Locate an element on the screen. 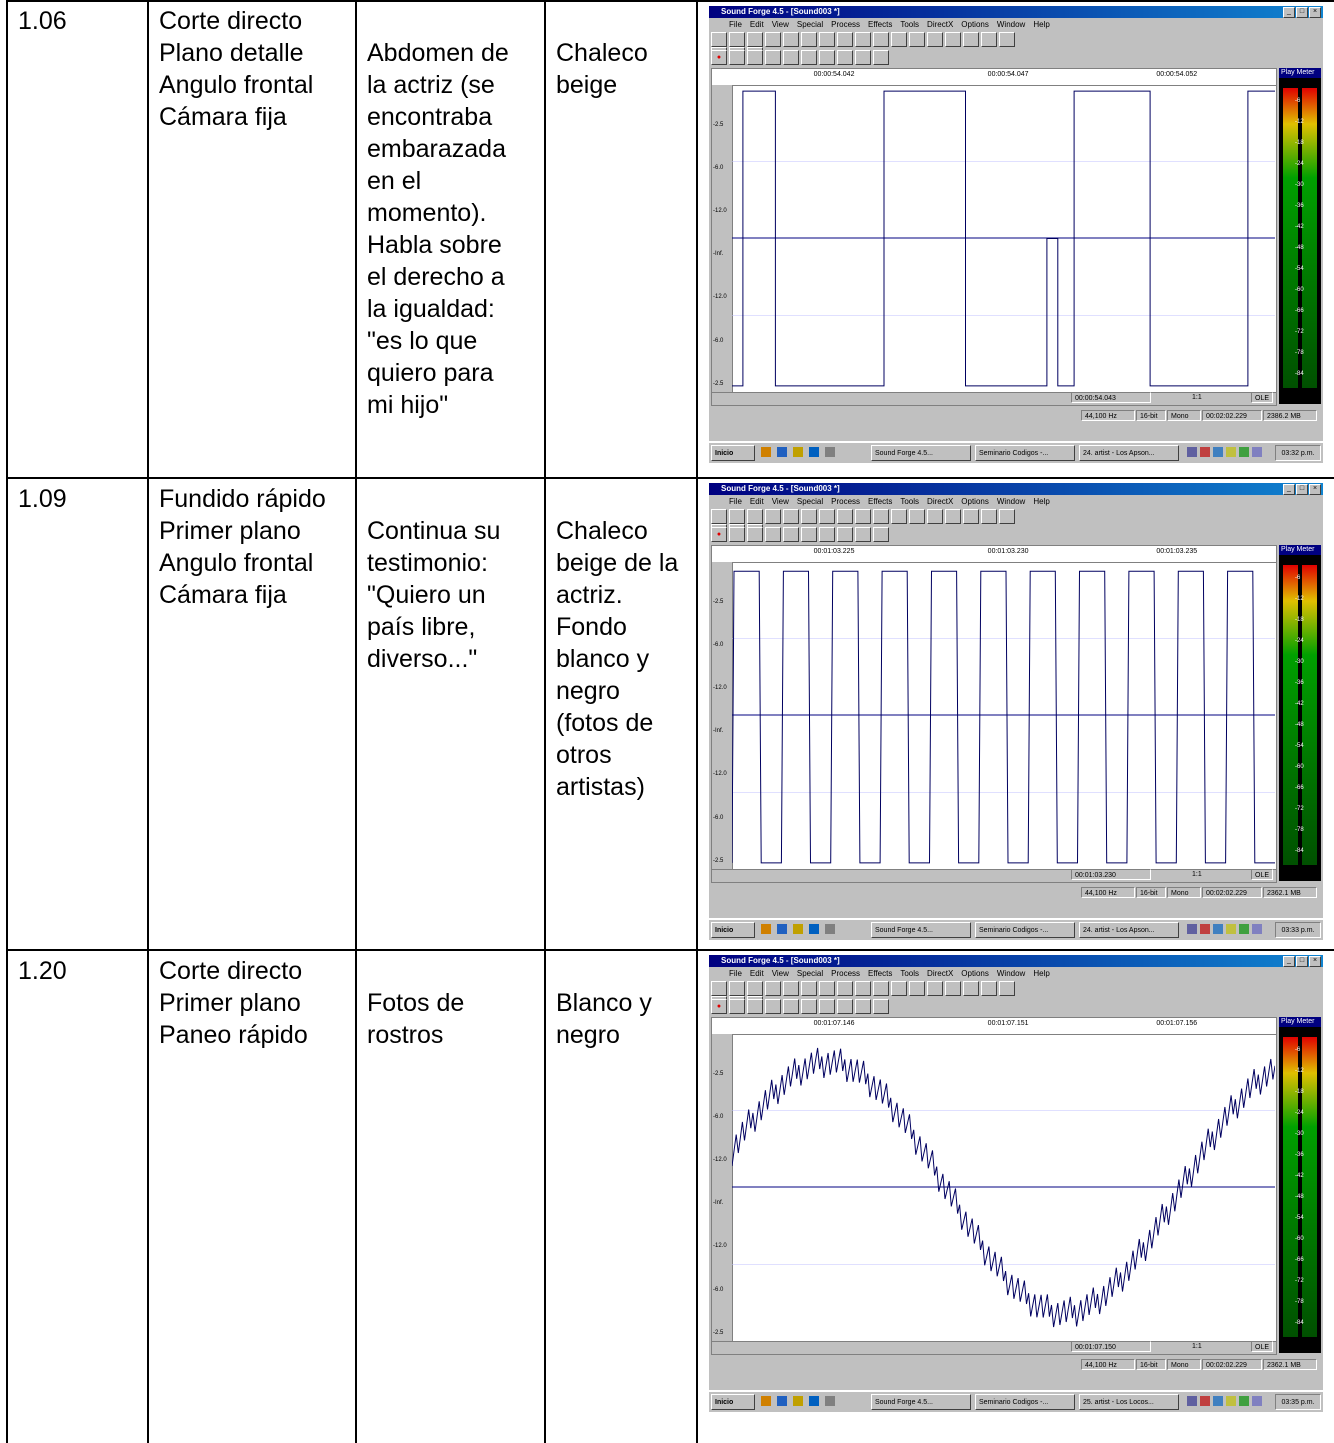 The image size is (1334, 1443). minimize-icon: _ is located at coordinates (1289, 961).